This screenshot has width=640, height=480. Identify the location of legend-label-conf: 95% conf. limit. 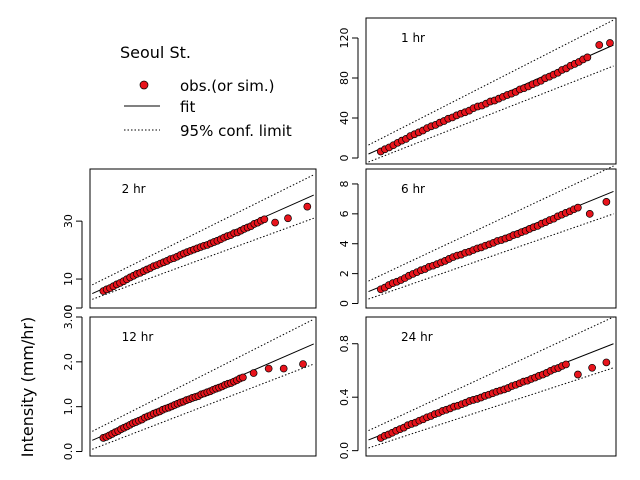
(236, 131).